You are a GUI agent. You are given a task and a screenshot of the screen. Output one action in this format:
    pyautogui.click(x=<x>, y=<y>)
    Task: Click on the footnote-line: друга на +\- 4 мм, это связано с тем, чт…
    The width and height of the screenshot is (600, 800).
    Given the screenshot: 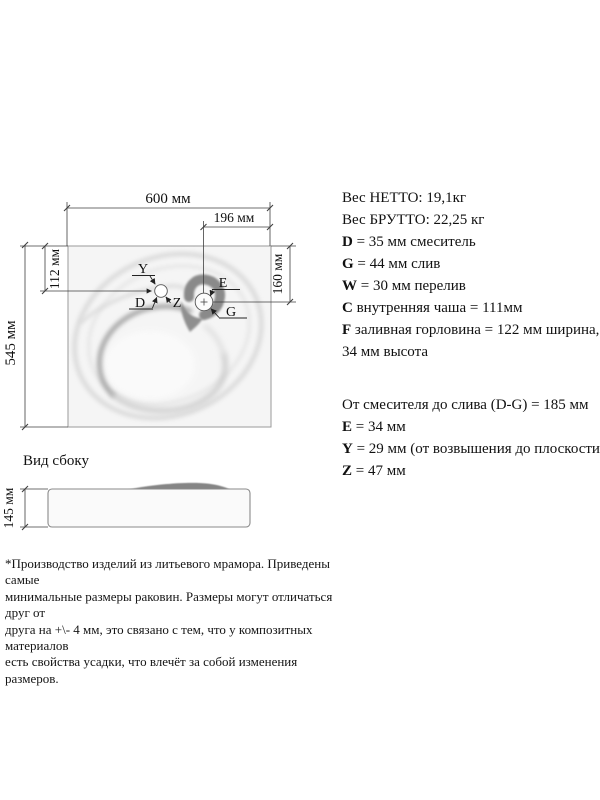 What is the action you would take?
    pyautogui.click(x=159, y=637)
    